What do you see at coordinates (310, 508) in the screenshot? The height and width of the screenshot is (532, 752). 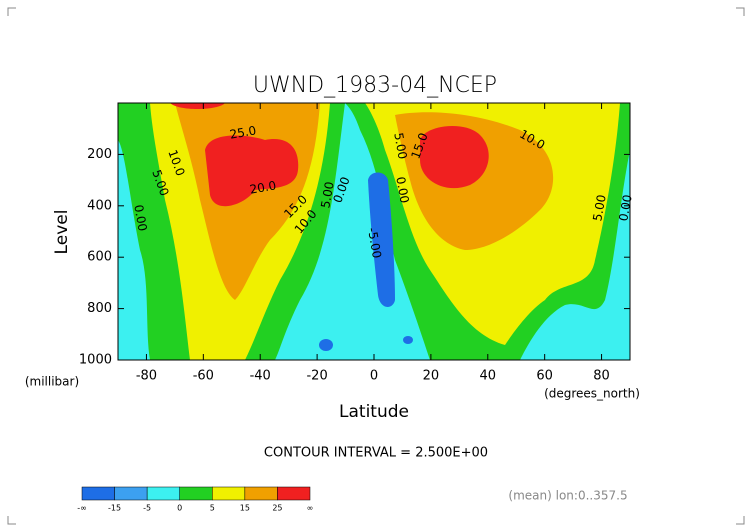 I see `colorbar-label: ∞` at bounding box center [310, 508].